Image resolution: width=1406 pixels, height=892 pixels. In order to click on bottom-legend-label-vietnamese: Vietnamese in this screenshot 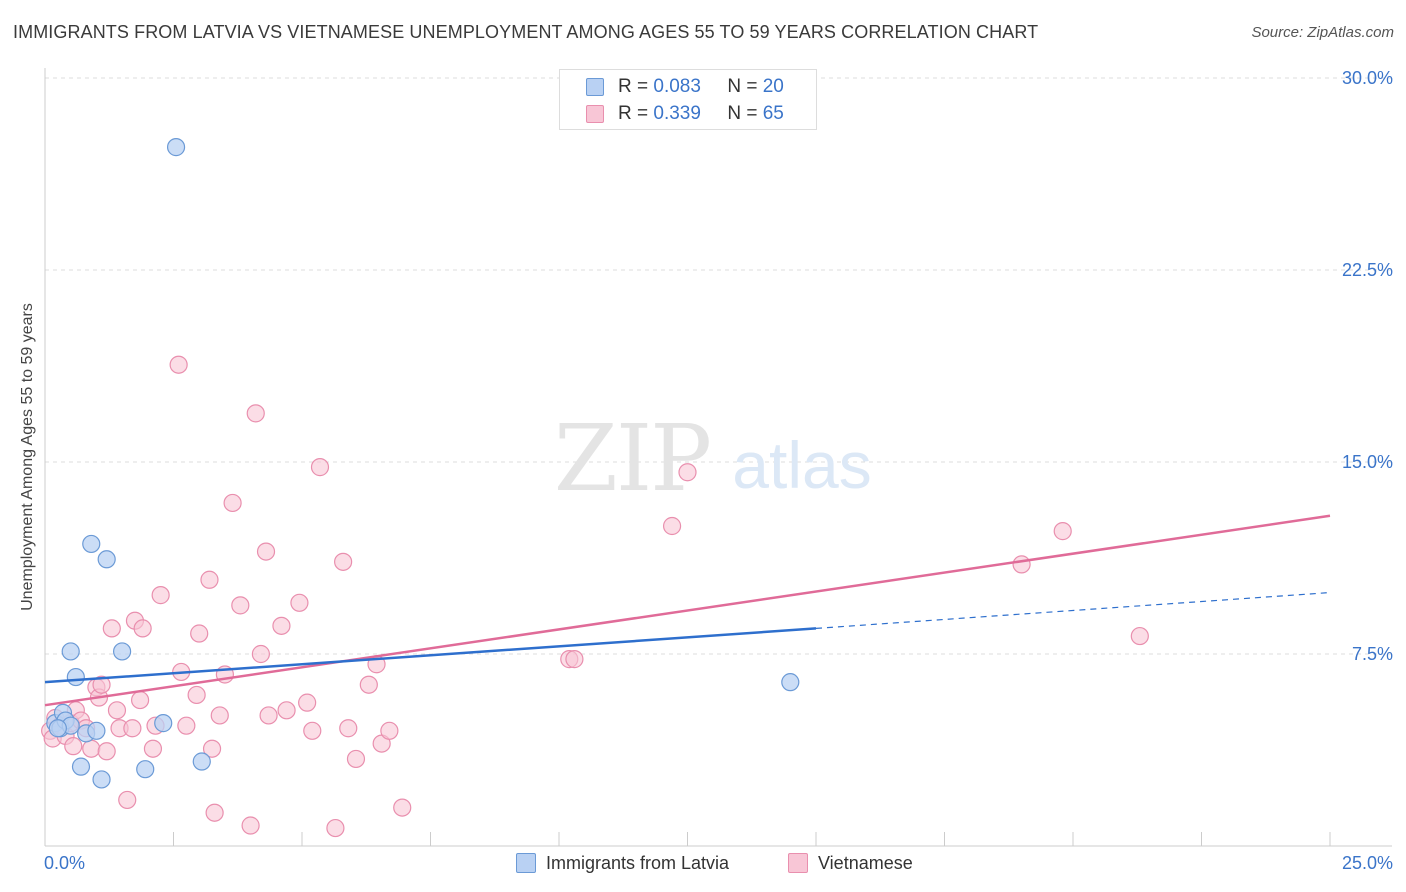, I will do `click(865, 863)`.